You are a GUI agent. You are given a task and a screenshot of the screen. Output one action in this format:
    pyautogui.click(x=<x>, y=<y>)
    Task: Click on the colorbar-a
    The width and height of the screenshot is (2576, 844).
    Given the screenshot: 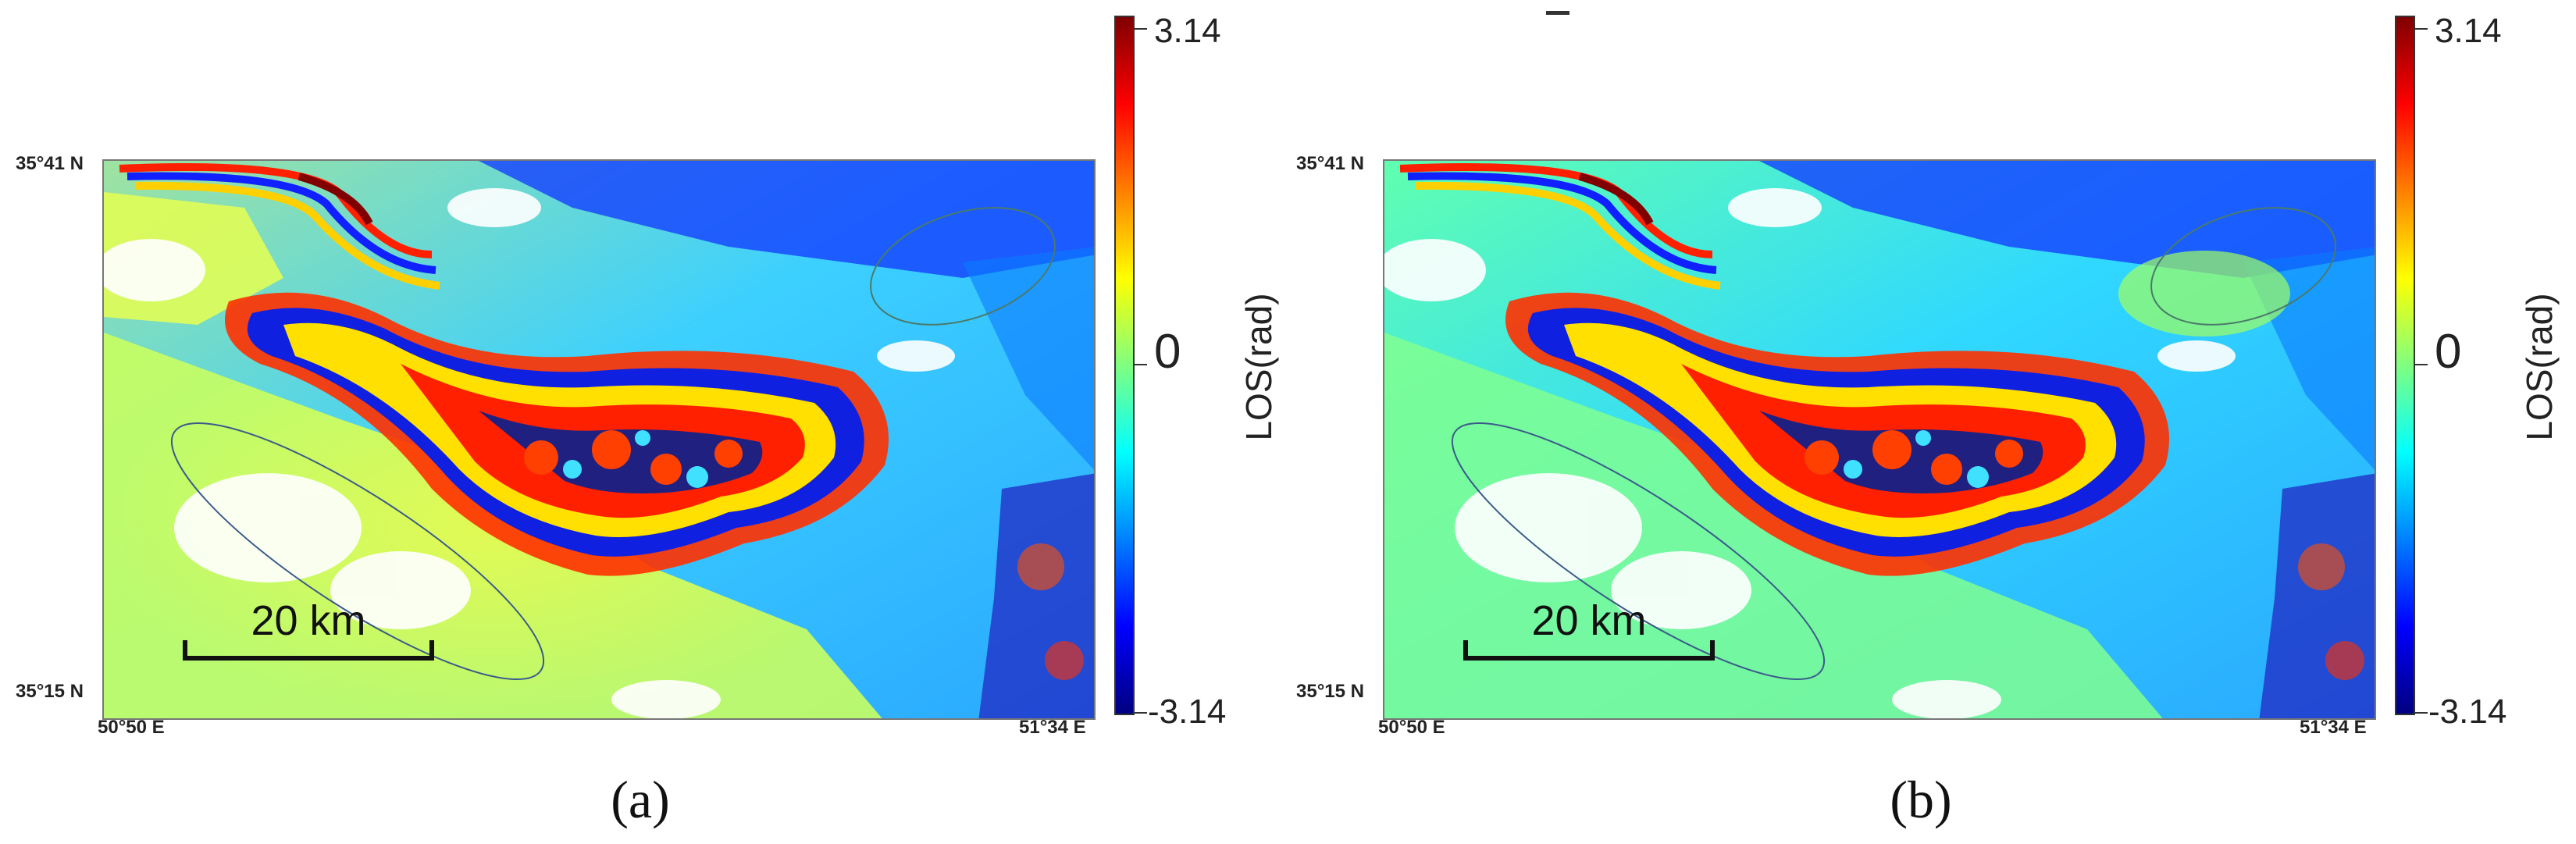 What is the action you would take?
    pyautogui.click(x=1124, y=365)
    